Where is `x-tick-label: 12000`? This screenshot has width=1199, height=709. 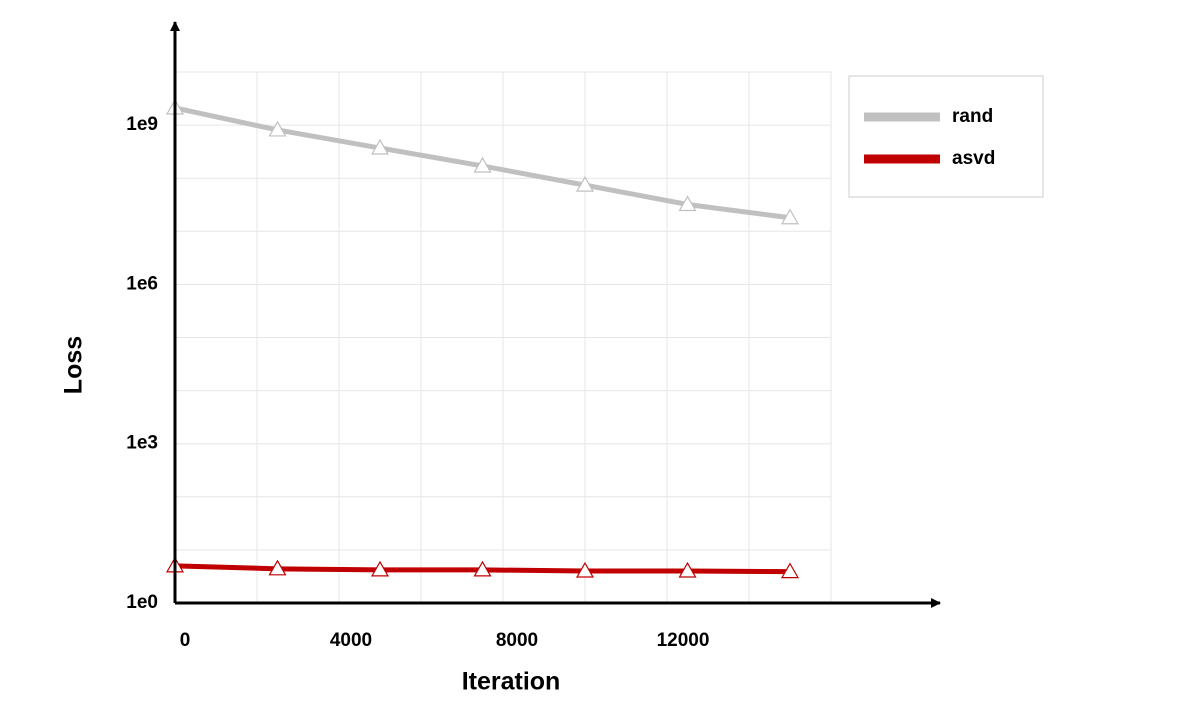 x-tick-label: 12000 is located at coordinates (683, 640).